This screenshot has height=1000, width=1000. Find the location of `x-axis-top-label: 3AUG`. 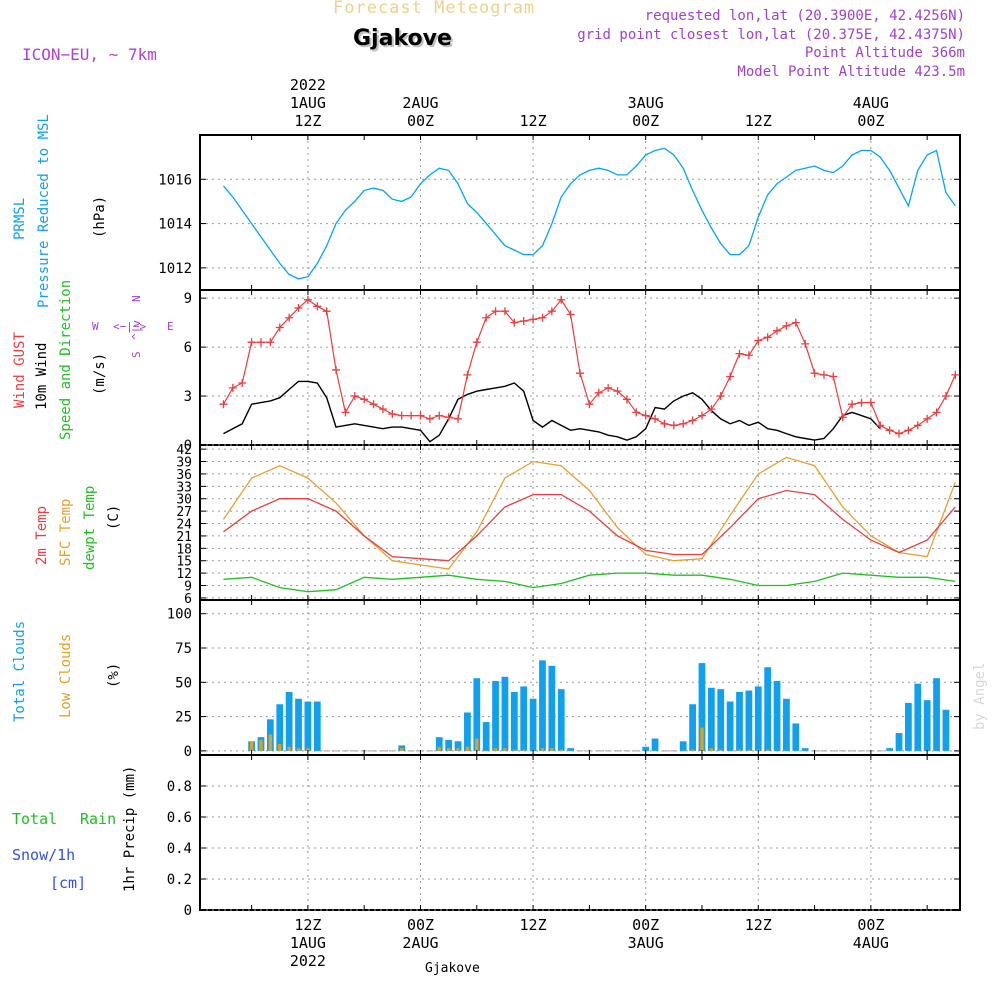

x-axis-top-label: 3AUG is located at coordinates (646, 103).